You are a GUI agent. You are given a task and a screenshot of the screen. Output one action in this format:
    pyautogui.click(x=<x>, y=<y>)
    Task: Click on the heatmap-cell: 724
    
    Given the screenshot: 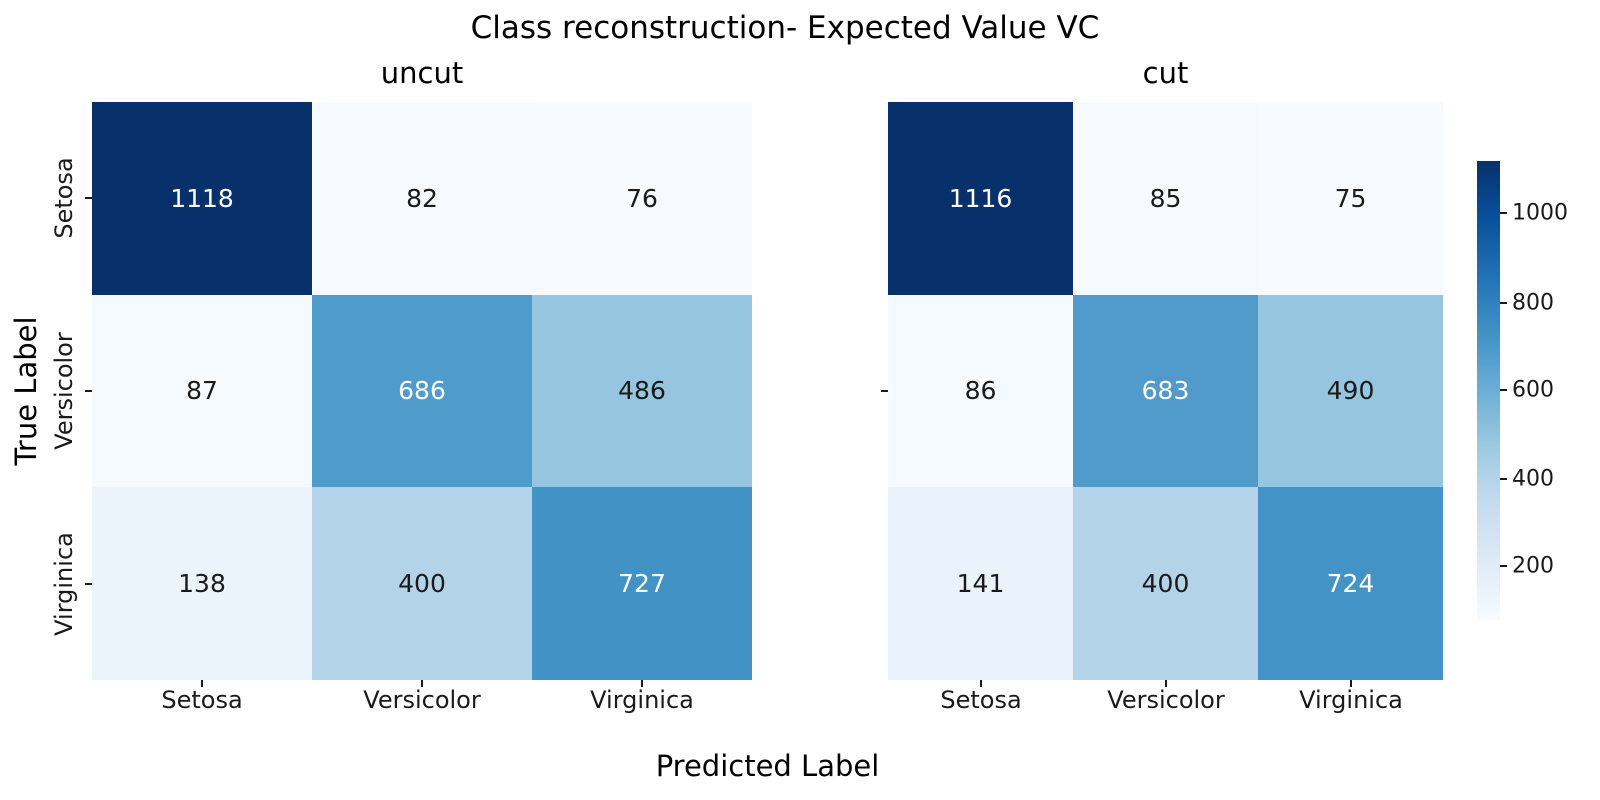 What is the action you would take?
    pyautogui.click(x=1350, y=583)
    